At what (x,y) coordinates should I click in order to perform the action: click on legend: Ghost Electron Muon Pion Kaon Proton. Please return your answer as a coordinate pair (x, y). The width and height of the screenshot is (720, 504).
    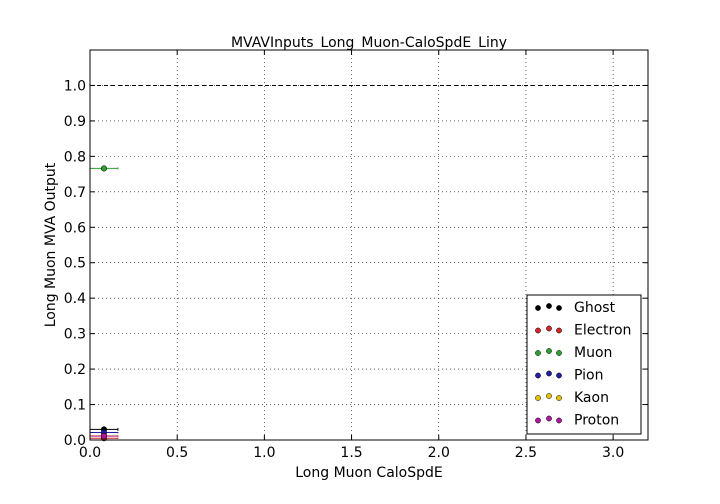
    Looking at the image, I should click on (584, 364).